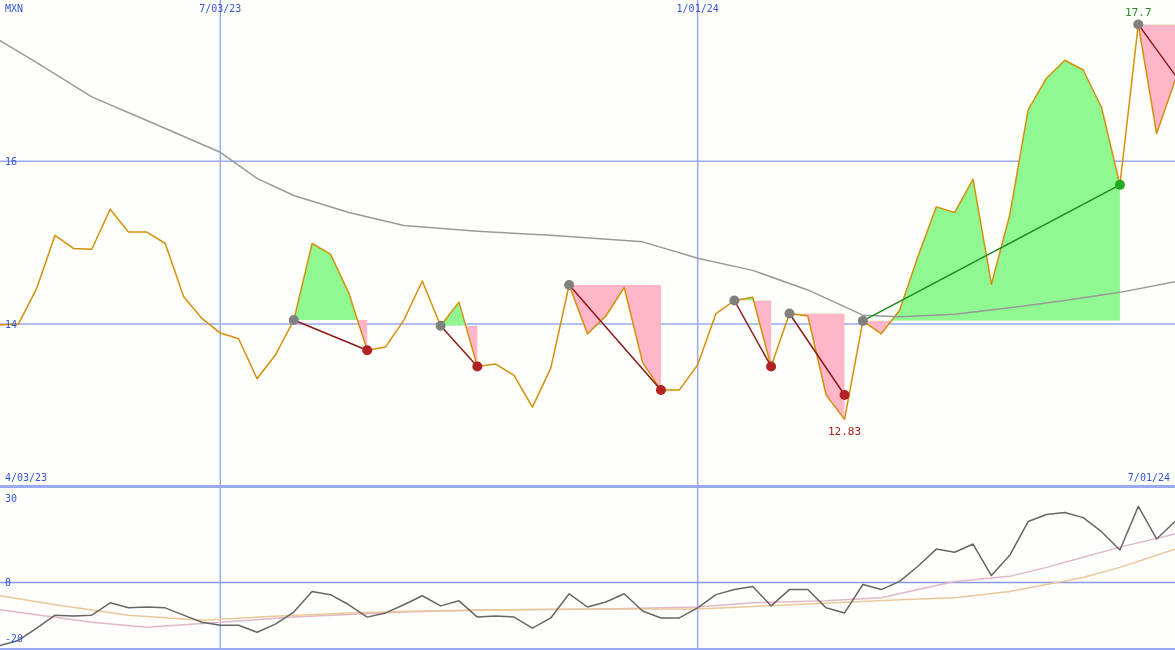 The width and height of the screenshot is (1175, 650). I want to click on annotation: 4/03/23, so click(26, 477).